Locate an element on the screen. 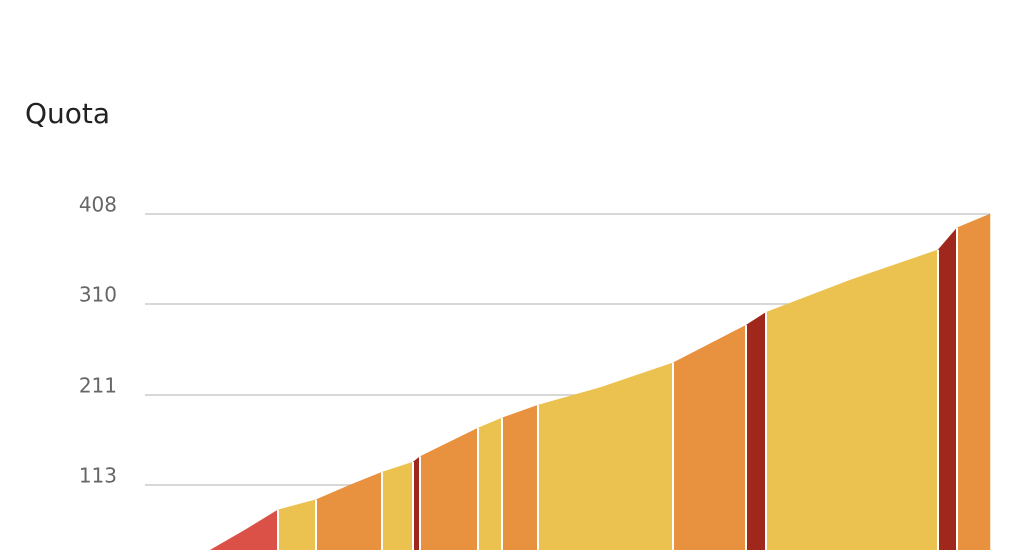 Image resolution: width=1020 pixels, height=550 pixels. y-tick-label: 211 is located at coordinates (98, 385).